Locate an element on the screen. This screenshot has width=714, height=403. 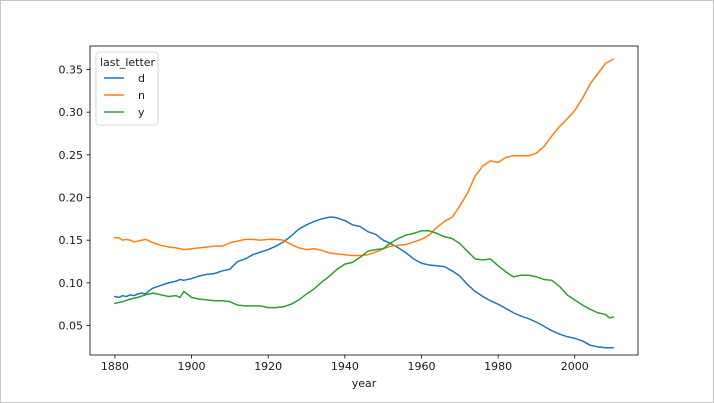
x-tick-label-1900: 1900 is located at coordinates (192, 366).